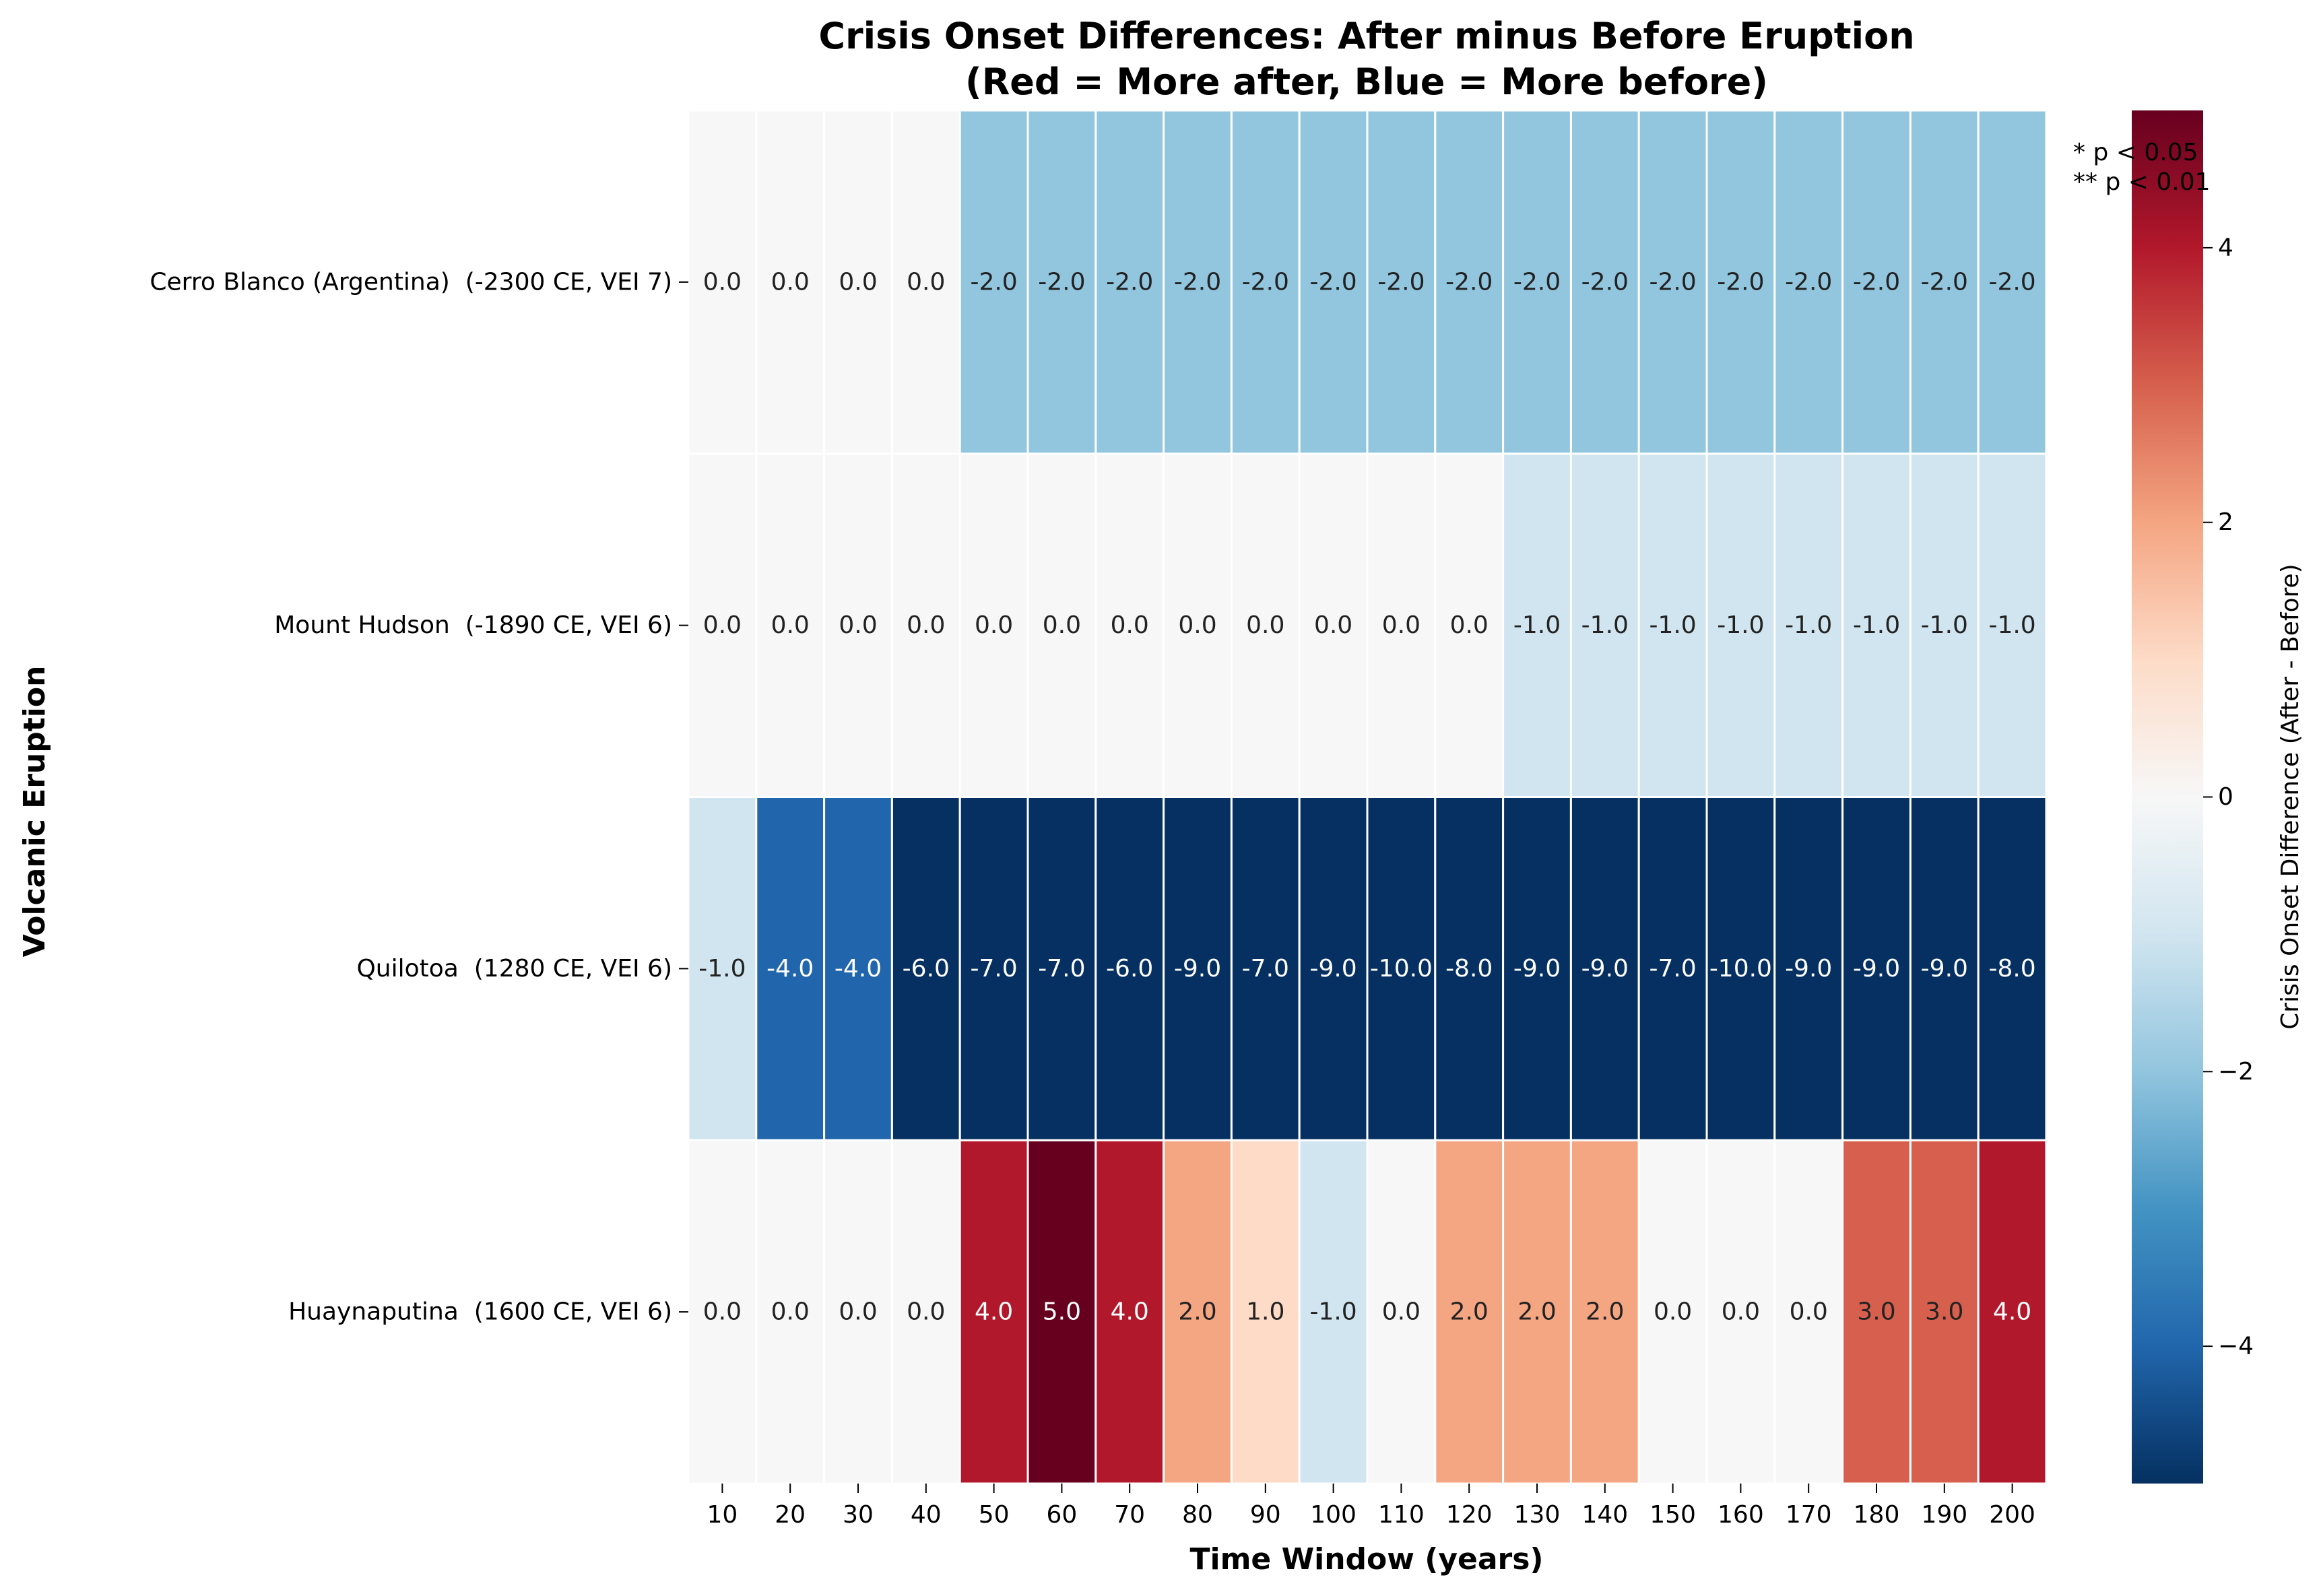 This screenshot has width=2319, height=1596. I want to click on colorbar-tick-label: −4, so click(2236, 1346).